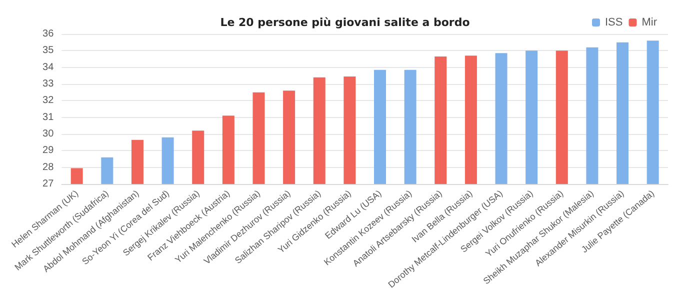 This screenshot has width=690, height=307. Describe the element at coordinates (48, 50) in the screenshot. I see `y-tick-label: 35` at that location.